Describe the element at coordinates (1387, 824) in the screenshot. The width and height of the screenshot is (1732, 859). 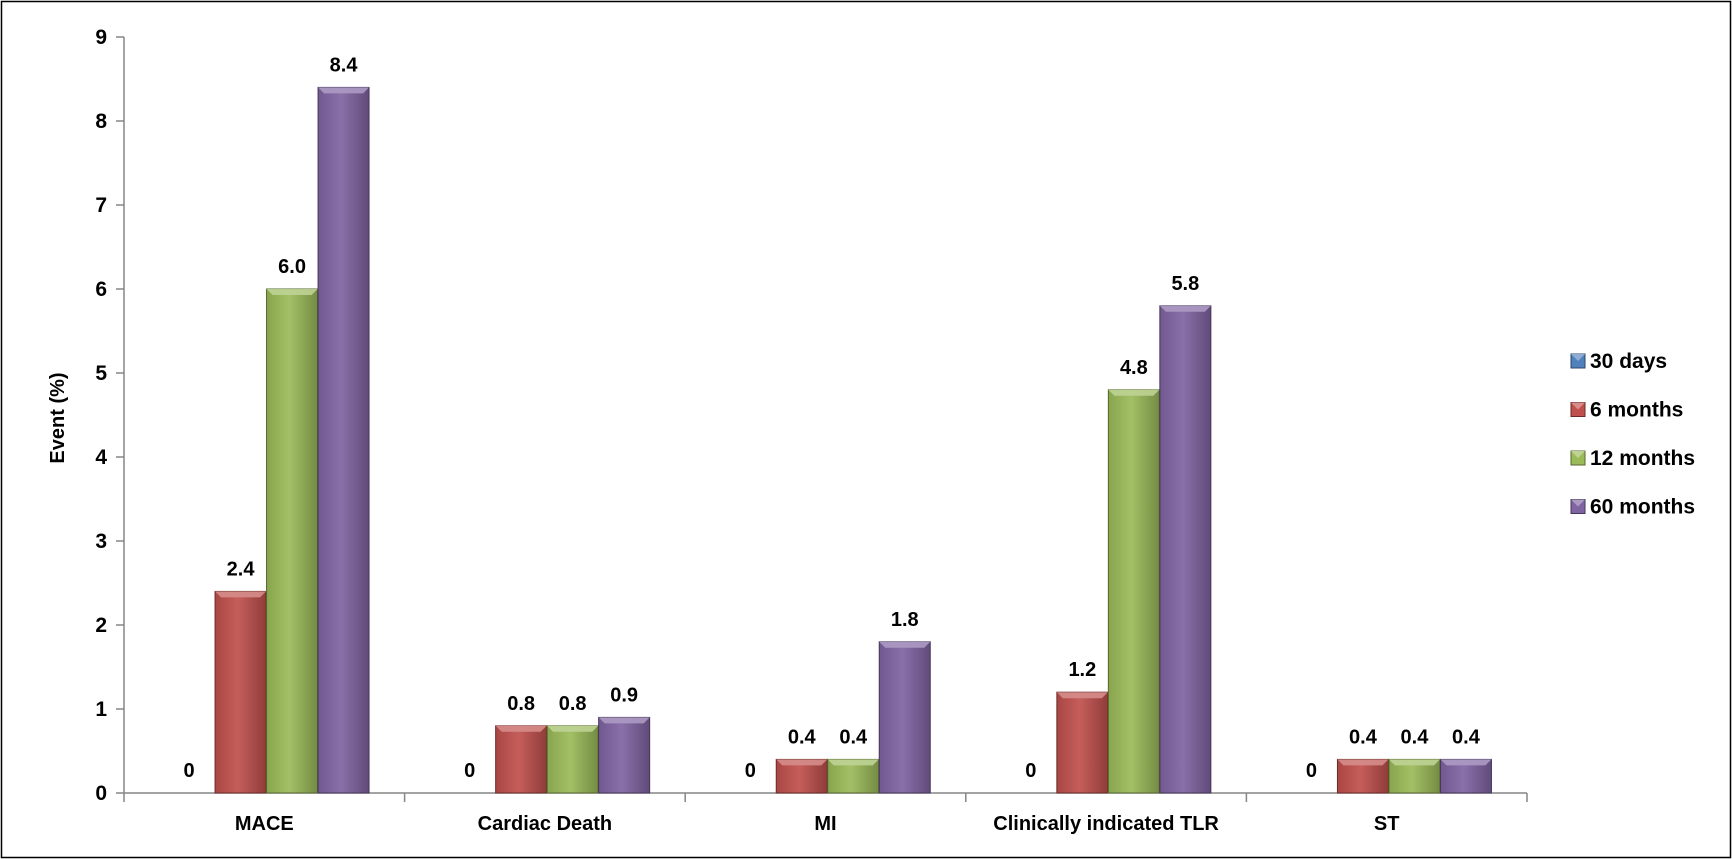
I see `x-category-label: ST` at that location.